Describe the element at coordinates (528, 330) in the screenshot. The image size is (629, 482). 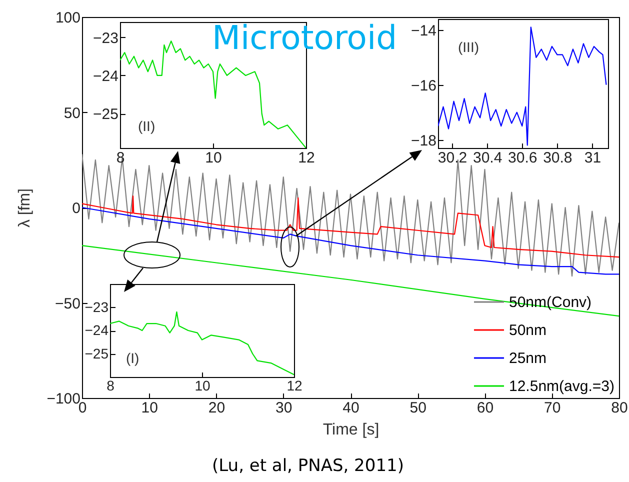
I see `legend-label: 50nm` at that location.